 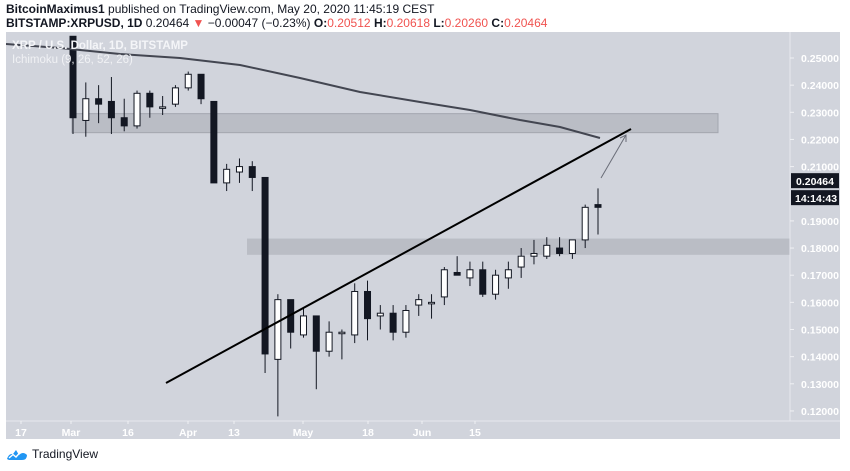 What do you see at coordinates (320, 23) in the screenshot?
I see `open-label: O:` at bounding box center [320, 23].